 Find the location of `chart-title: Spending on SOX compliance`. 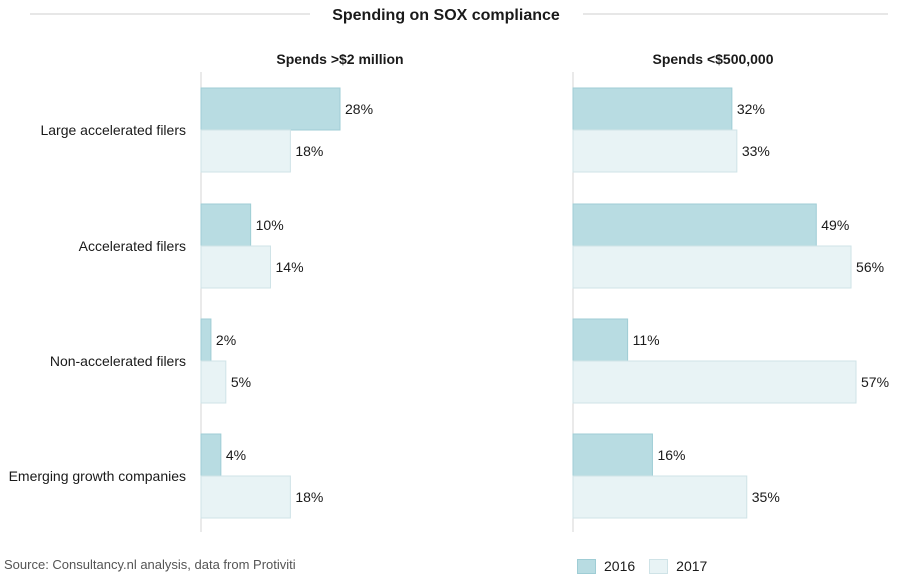

chart-title: Spending on SOX compliance is located at coordinates (446, 15).